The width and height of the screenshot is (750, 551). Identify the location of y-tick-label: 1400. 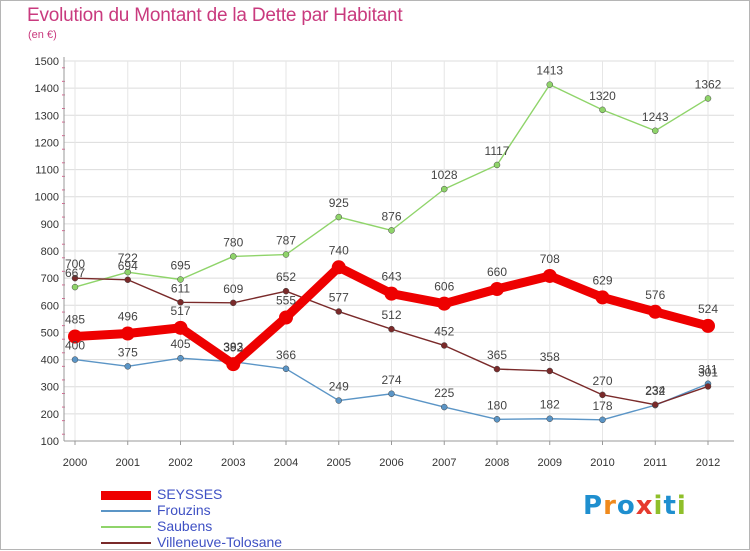
(47, 89).